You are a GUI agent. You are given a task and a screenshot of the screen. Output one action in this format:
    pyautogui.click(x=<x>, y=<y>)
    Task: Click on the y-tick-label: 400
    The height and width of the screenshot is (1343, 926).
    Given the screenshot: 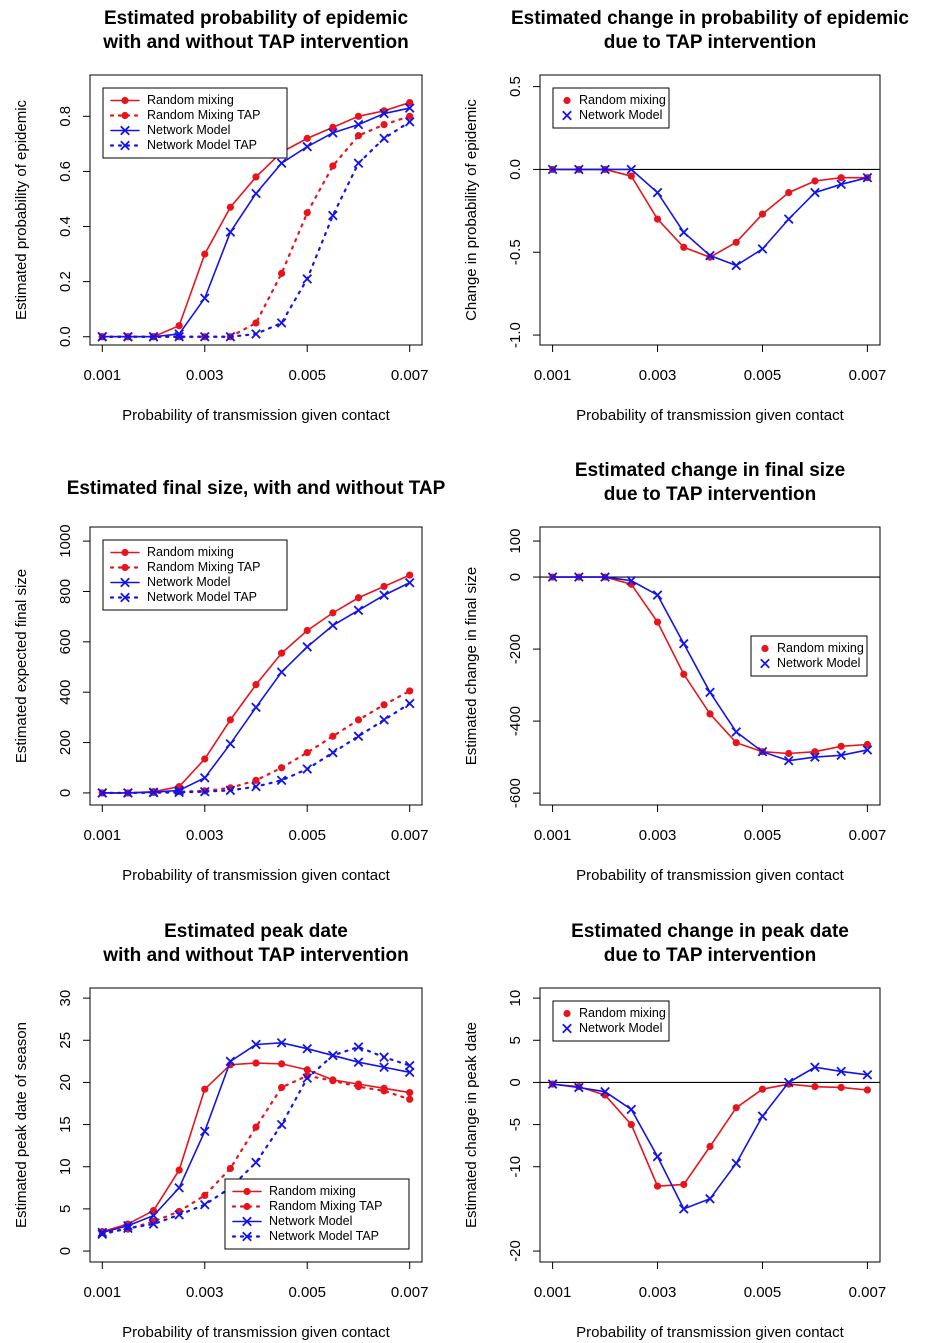 What is the action you would take?
    pyautogui.click(x=65, y=692)
    